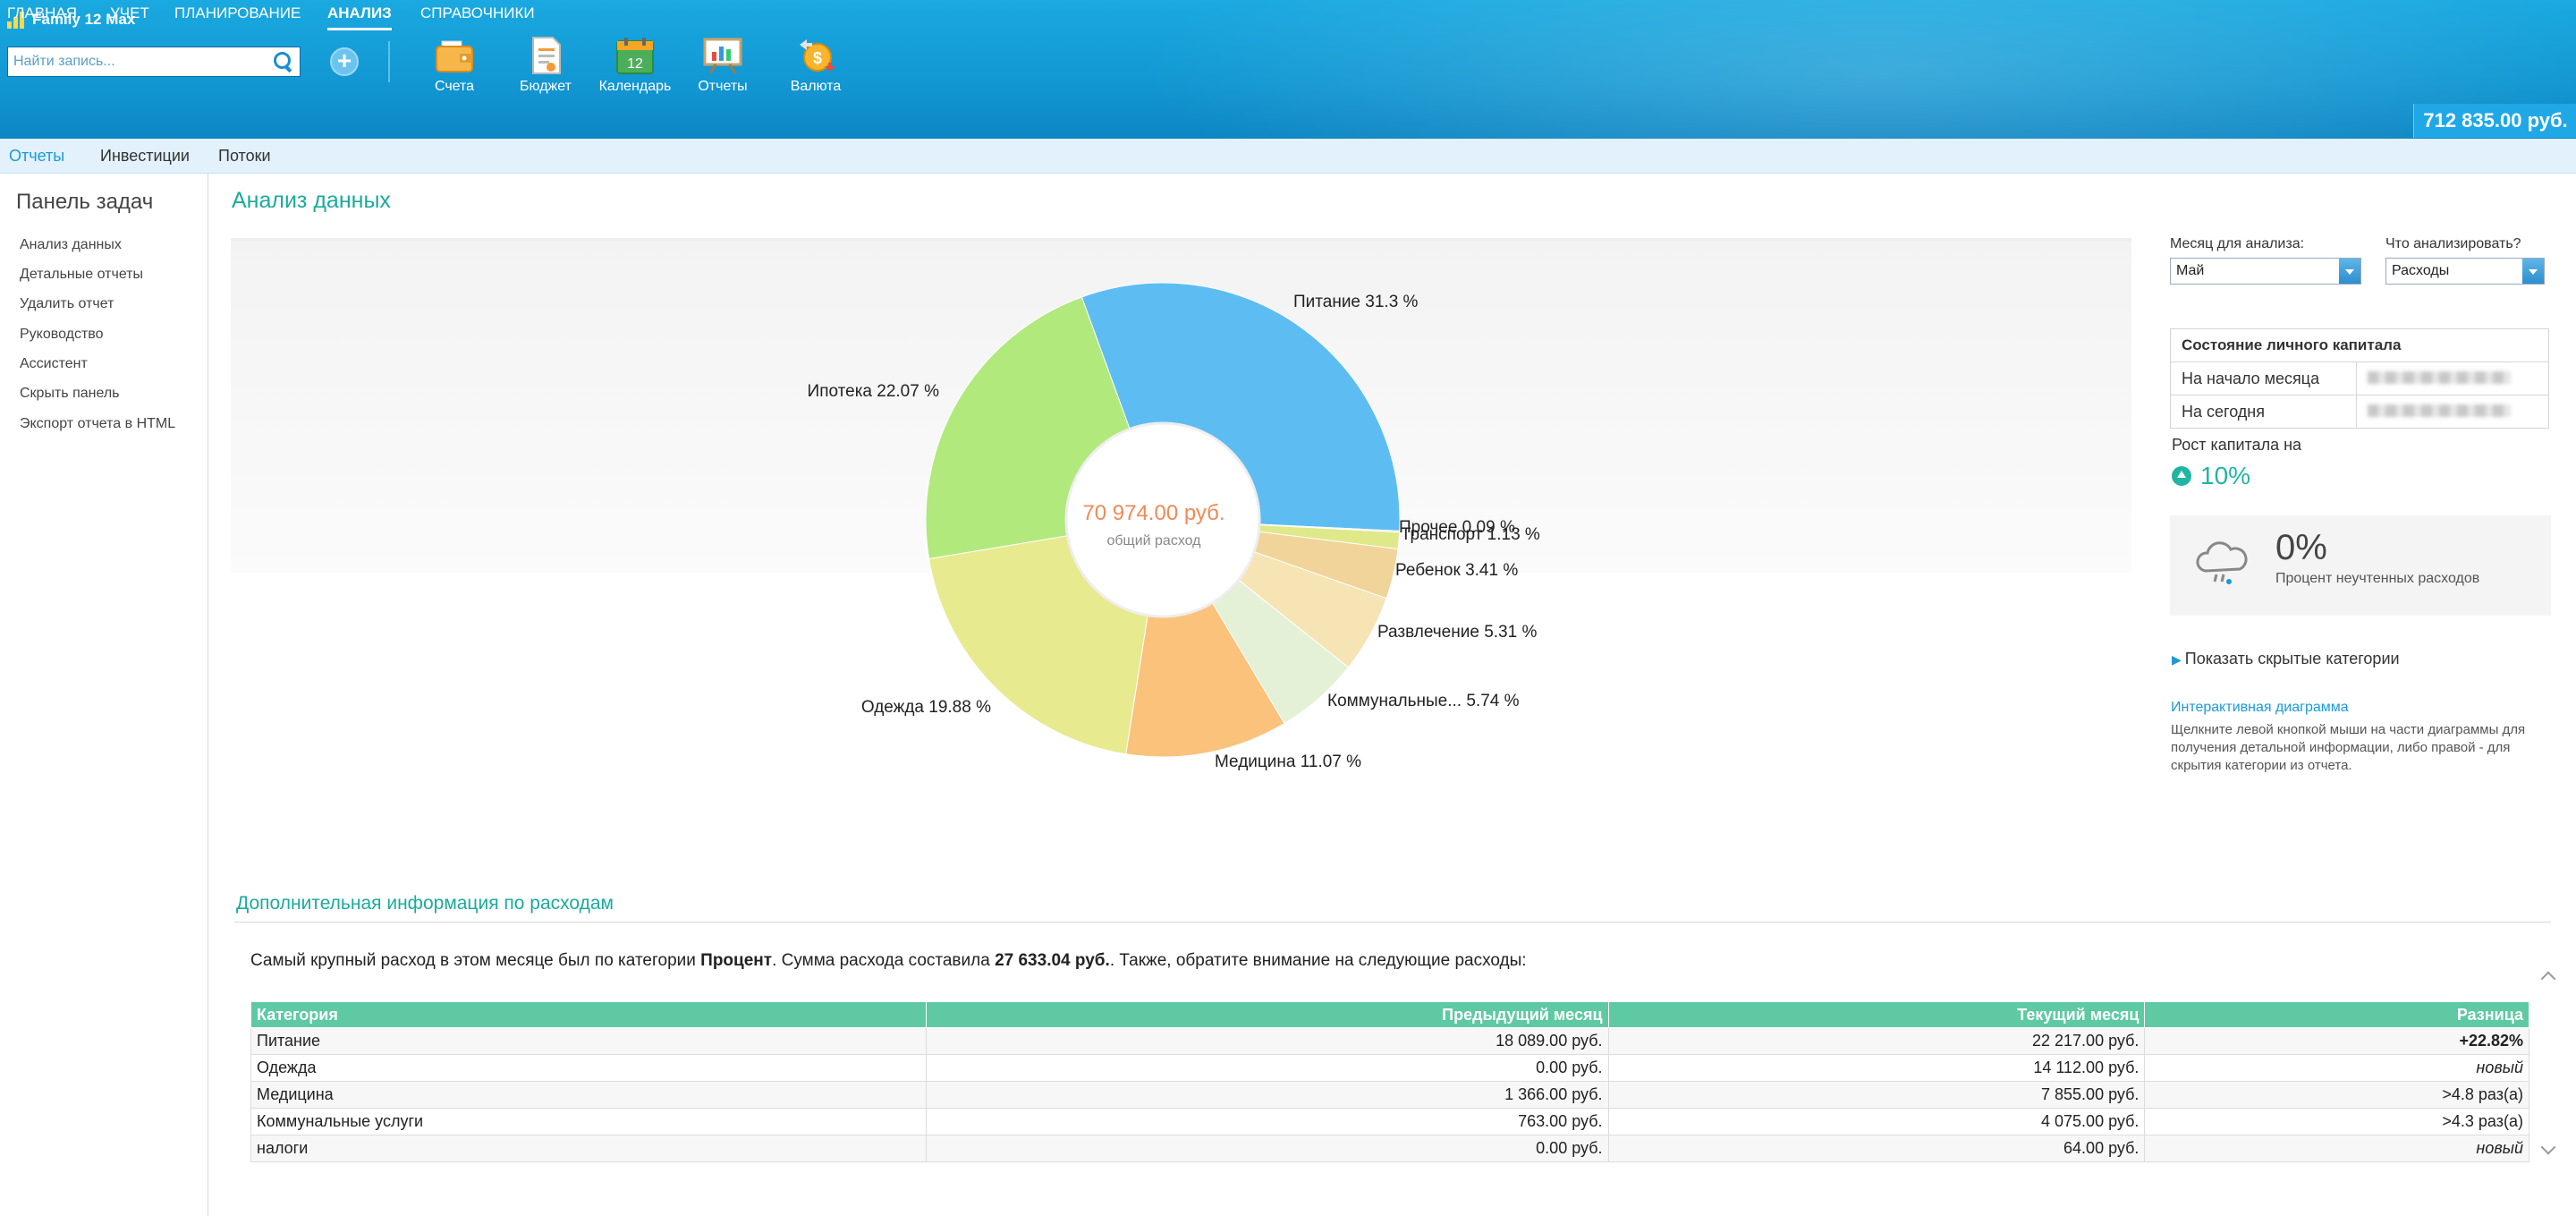  I want to click on capital-row-label: На сегодня, so click(2263, 412).